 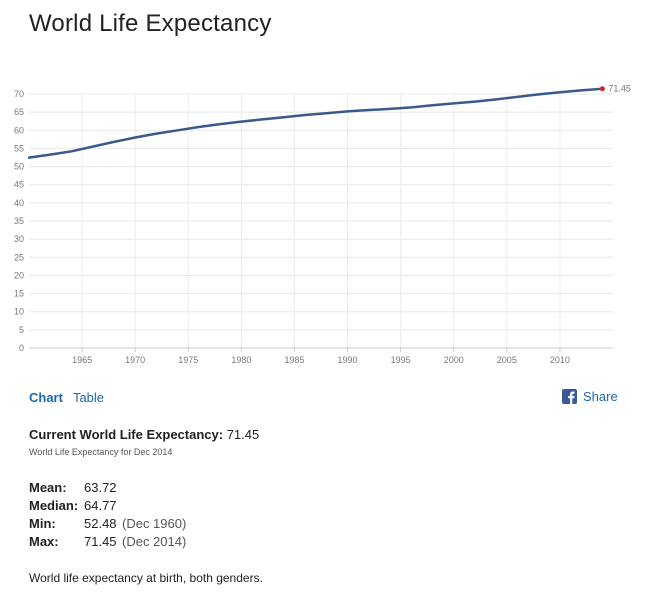 What do you see at coordinates (19, 257) in the screenshot?
I see `y-tick-label: 25` at bounding box center [19, 257].